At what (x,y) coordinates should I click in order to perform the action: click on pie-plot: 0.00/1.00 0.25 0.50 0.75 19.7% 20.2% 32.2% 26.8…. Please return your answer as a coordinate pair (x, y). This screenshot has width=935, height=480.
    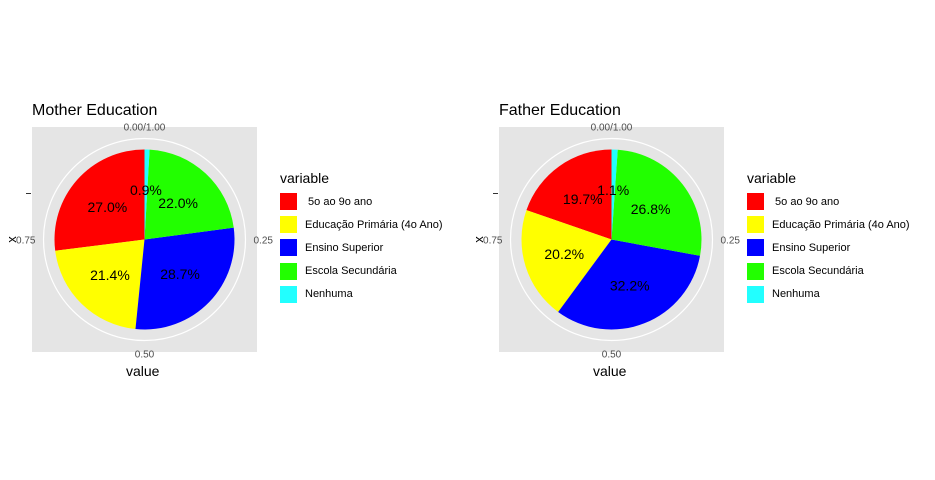
    Looking at the image, I should click on (612, 242).